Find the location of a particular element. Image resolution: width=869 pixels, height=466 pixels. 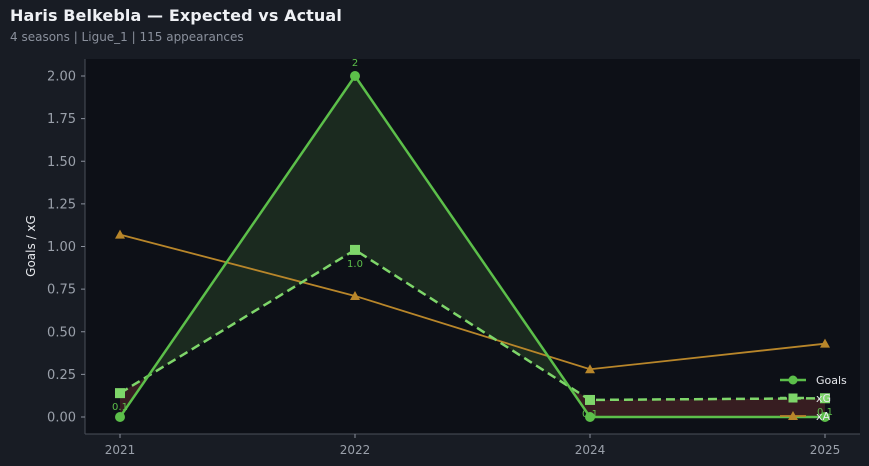

x-tick-label: 2021 is located at coordinates (120, 450).